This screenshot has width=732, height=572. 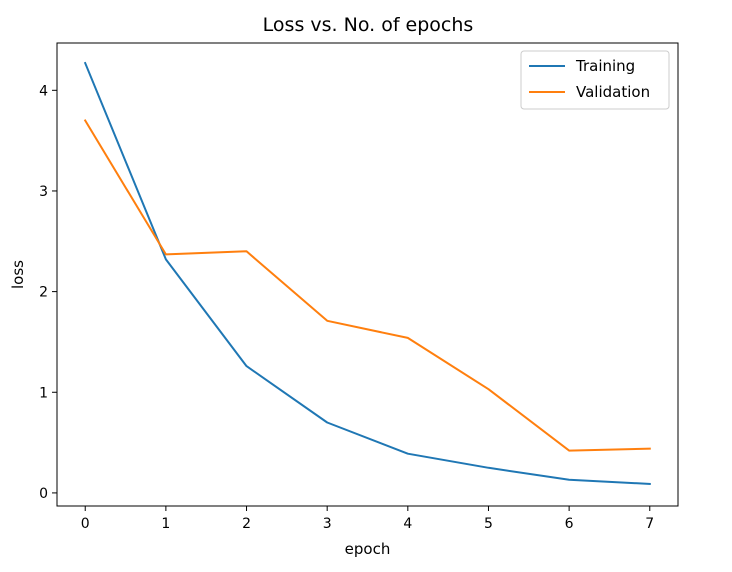 I want to click on x-tick-label: 3, so click(x=327, y=524).